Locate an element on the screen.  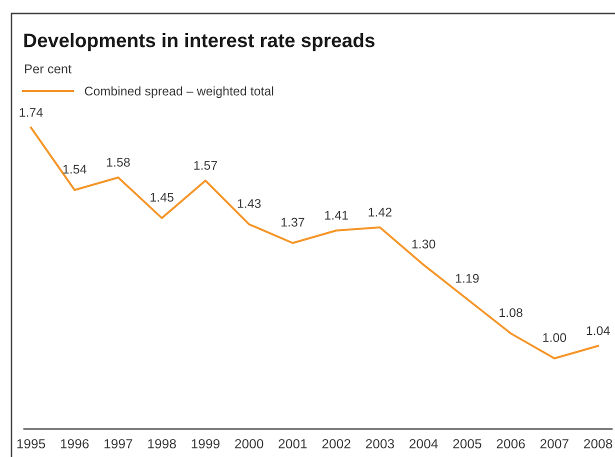
data-label: 1.42 is located at coordinates (380, 212).